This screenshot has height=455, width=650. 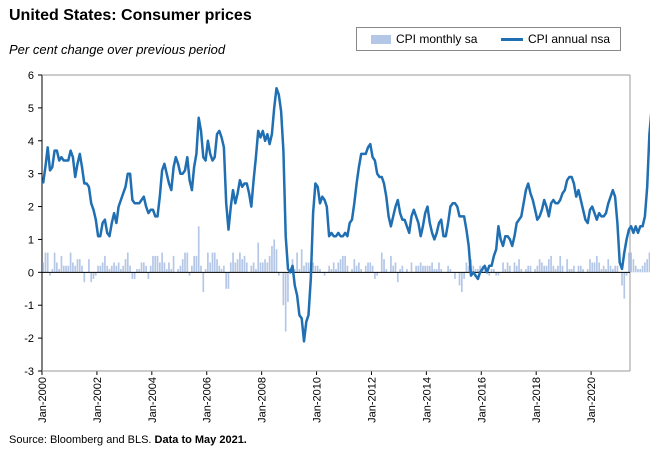 I want to click on y-tick-label: 6, so click(x=31, y=76).